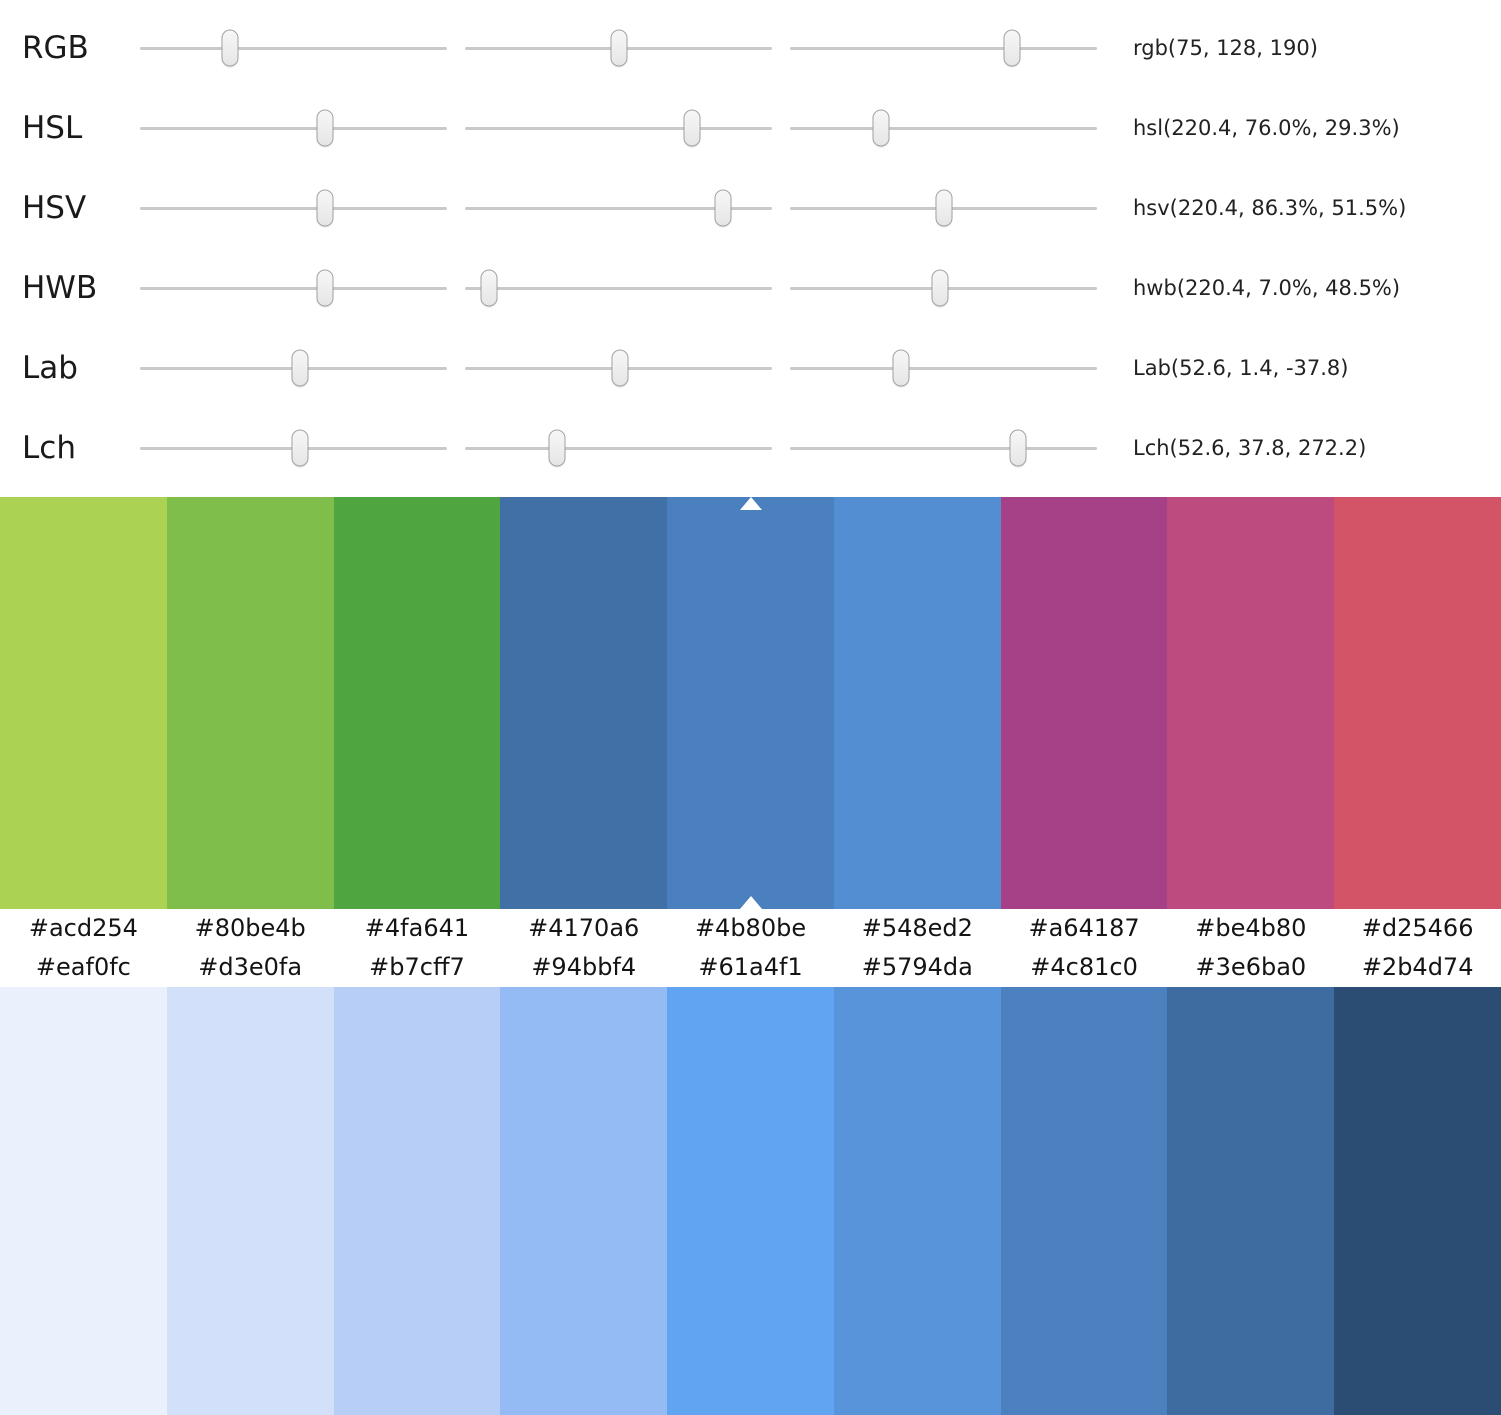 The height and width of the screenshot is (1415, 1501). Describe the element at coordinates (1417, 928) in the screenshot. I see `hex-label-d25466: #d25466` at that location.